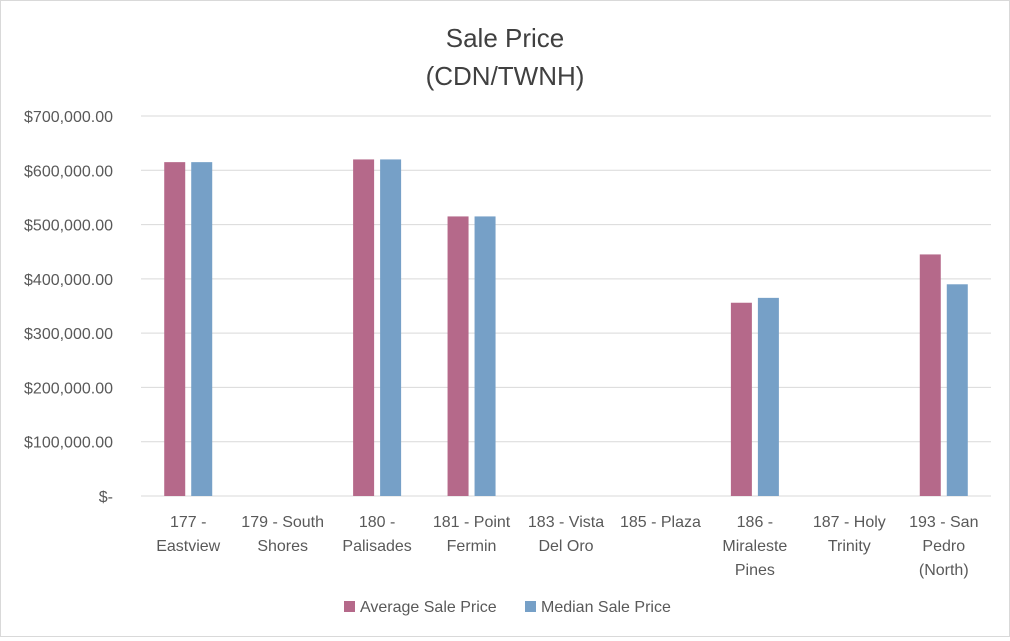 This screenshot has width=1010, height=641. What do you see at coordinates (68, 443) in the screenshot?
I see `y-tick-label: $100,000.00` at bounding box center [68, 443].